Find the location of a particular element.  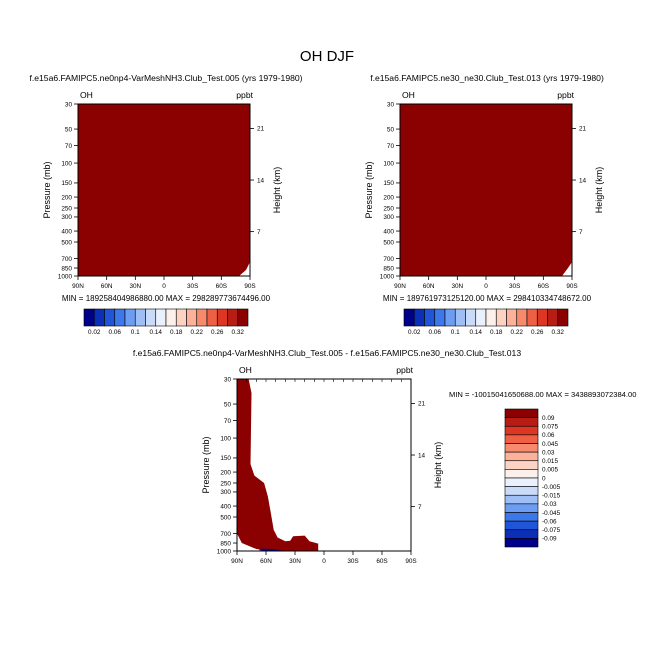

panel-3-left-label: OH is located at coordinates (245, 370).